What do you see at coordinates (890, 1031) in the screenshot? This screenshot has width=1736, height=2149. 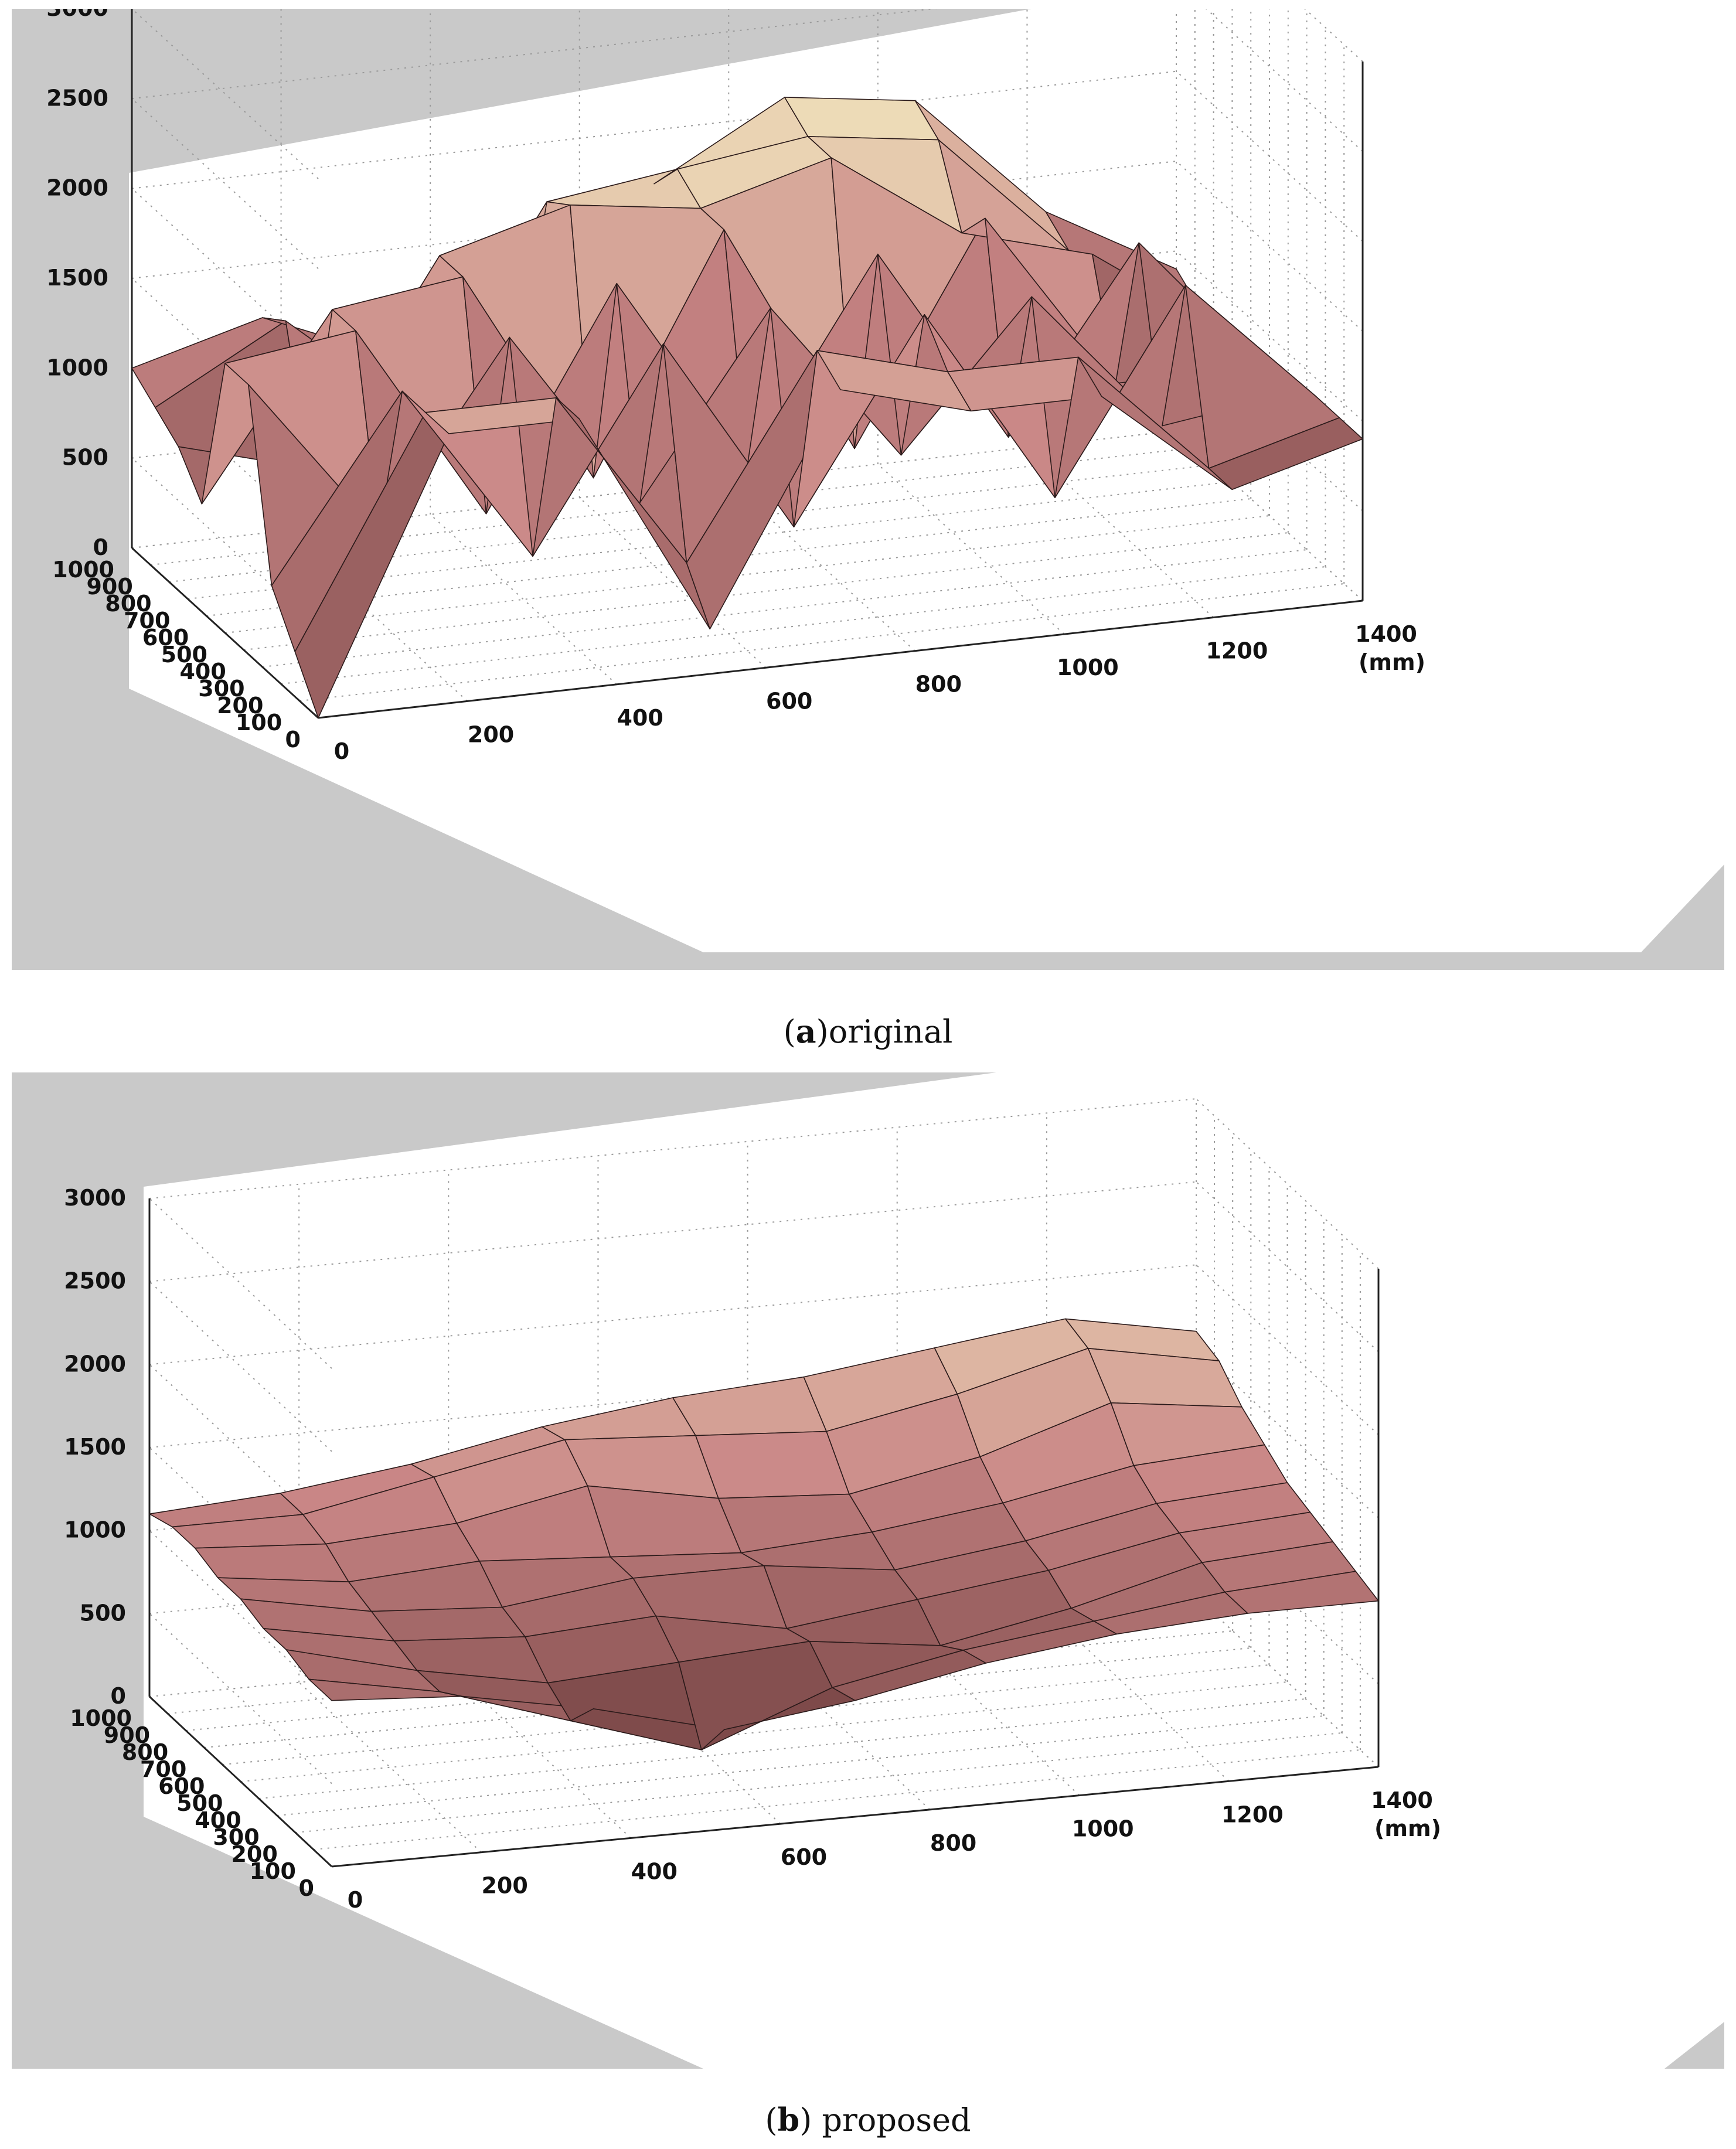 I see `caption-a-text: original` at bounding box center [890, 1031].